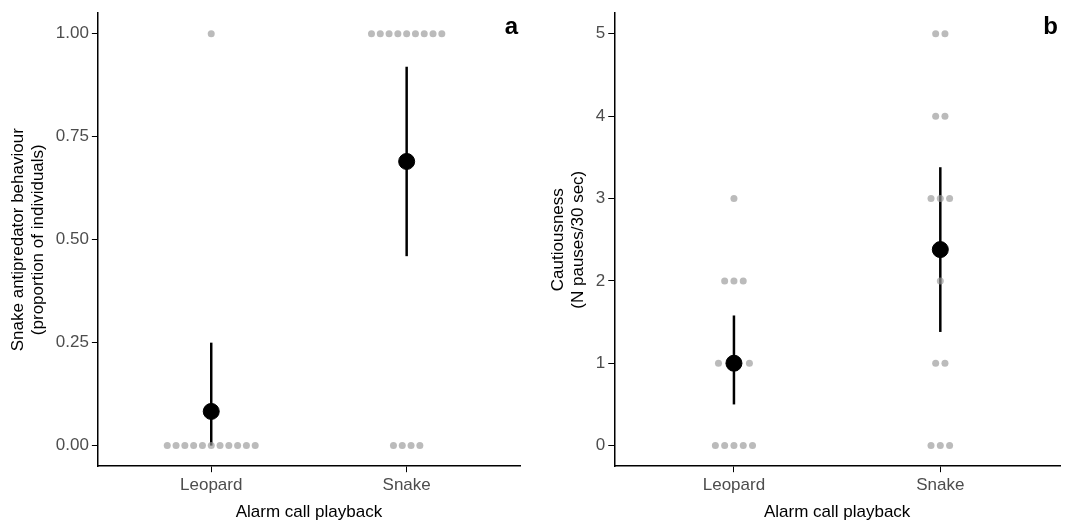 This screenshot has width=1080, height=531. Describe the element at coordinates (600, 280) in the screenshot. I see `y-tick-label: 2` at that location.